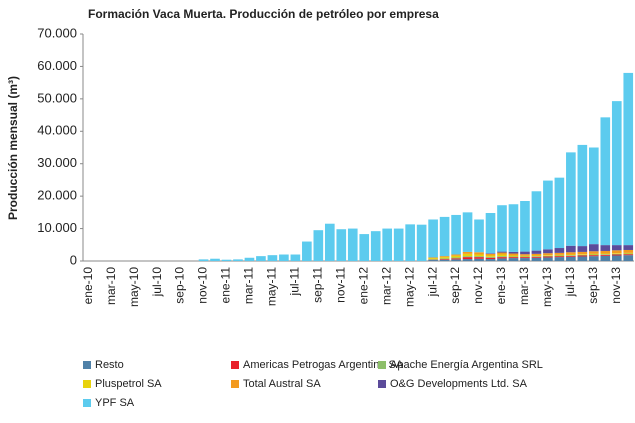 The image size is (635, 423). What do you see at coordinates (226, 285) in the screenshot?
I see `x-tick-label: ene-11` at bounding box center [226, 285].